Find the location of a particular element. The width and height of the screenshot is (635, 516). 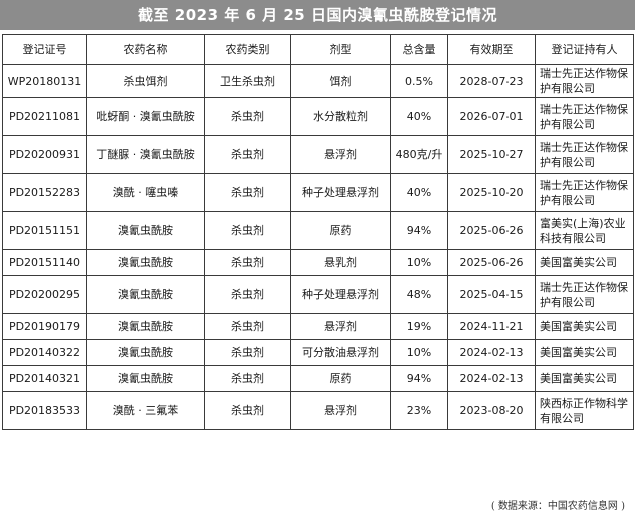

header-registration-no: 登记证号 is located at coordinates (44, 49).